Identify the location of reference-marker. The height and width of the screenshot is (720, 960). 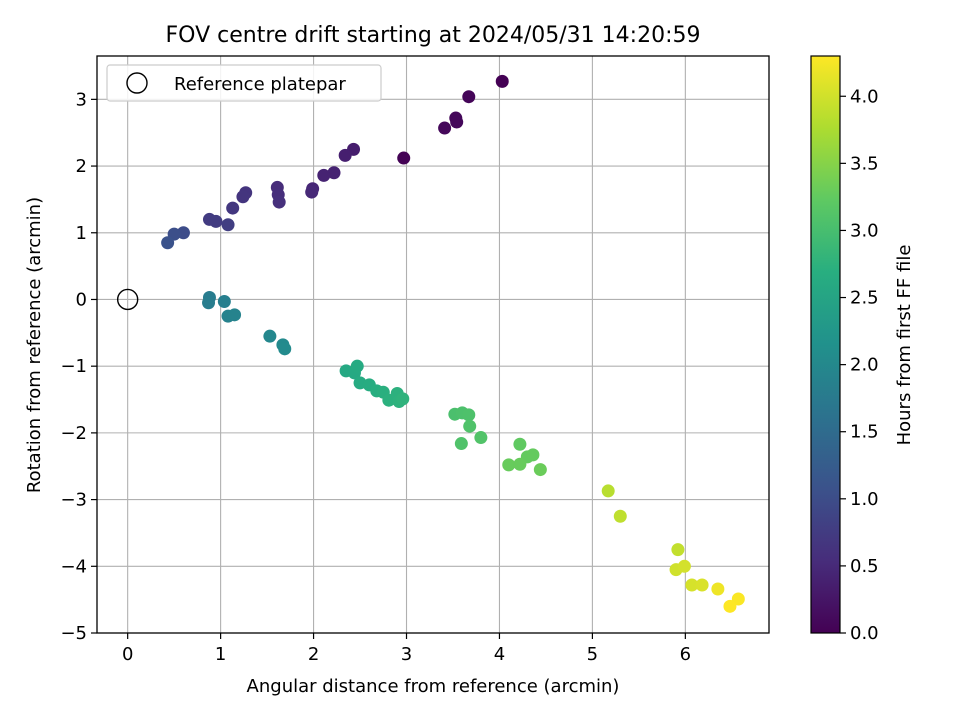
(127, 299).